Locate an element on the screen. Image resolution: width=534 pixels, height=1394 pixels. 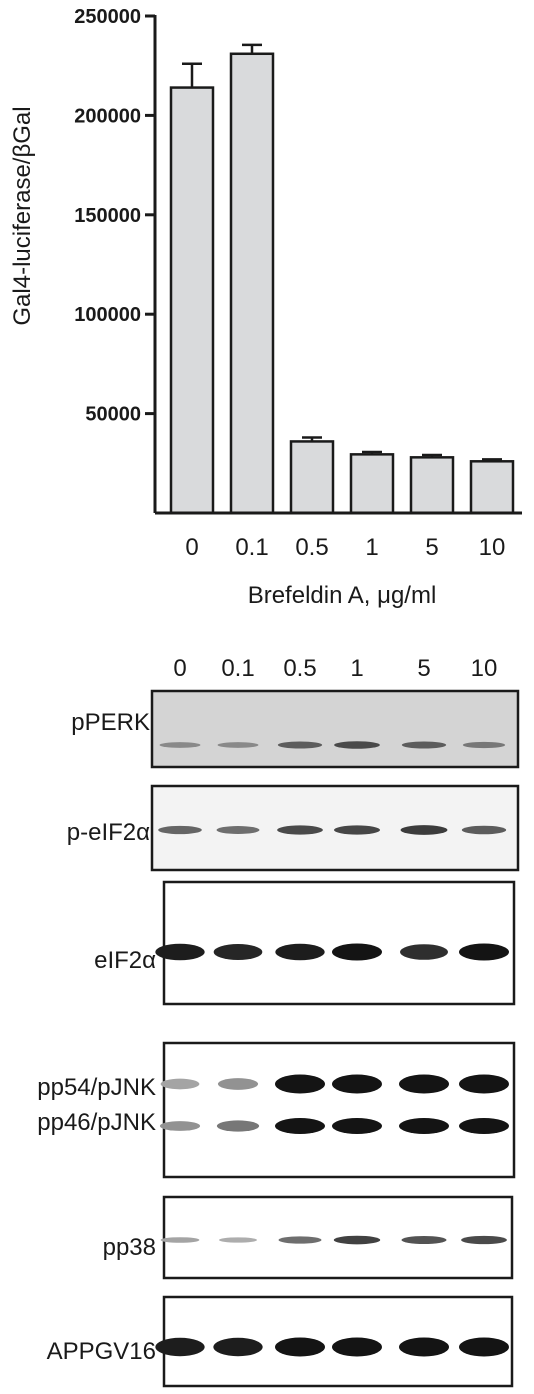
lane-label: 0 is located at coordinates (179, 668).